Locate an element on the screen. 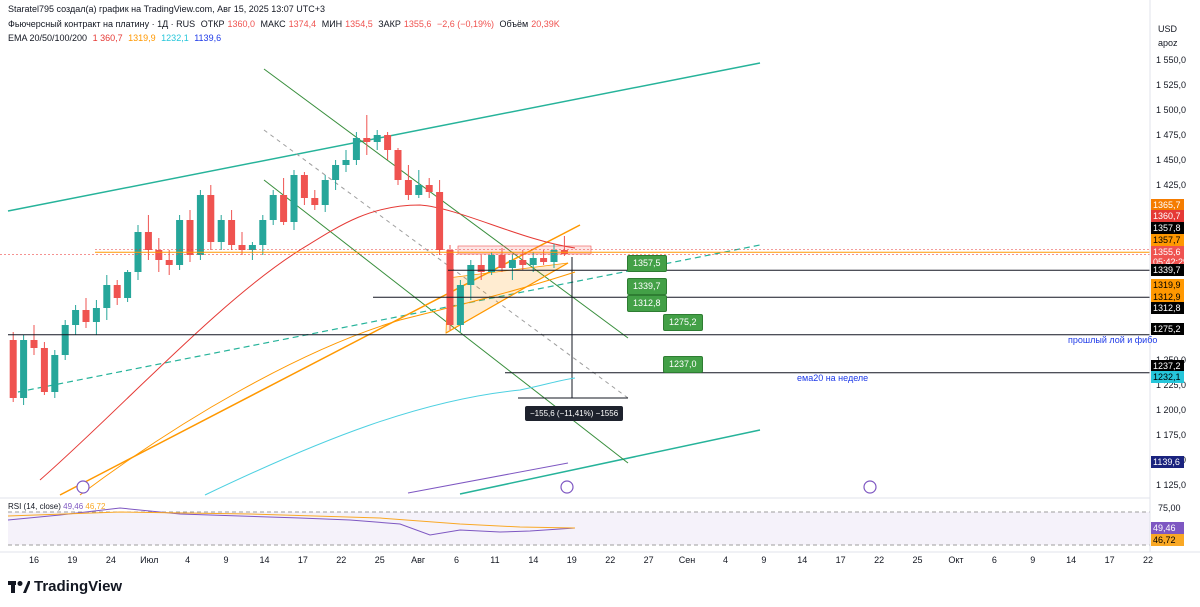  rsi-ma-line is located at coordinates (291, 520).